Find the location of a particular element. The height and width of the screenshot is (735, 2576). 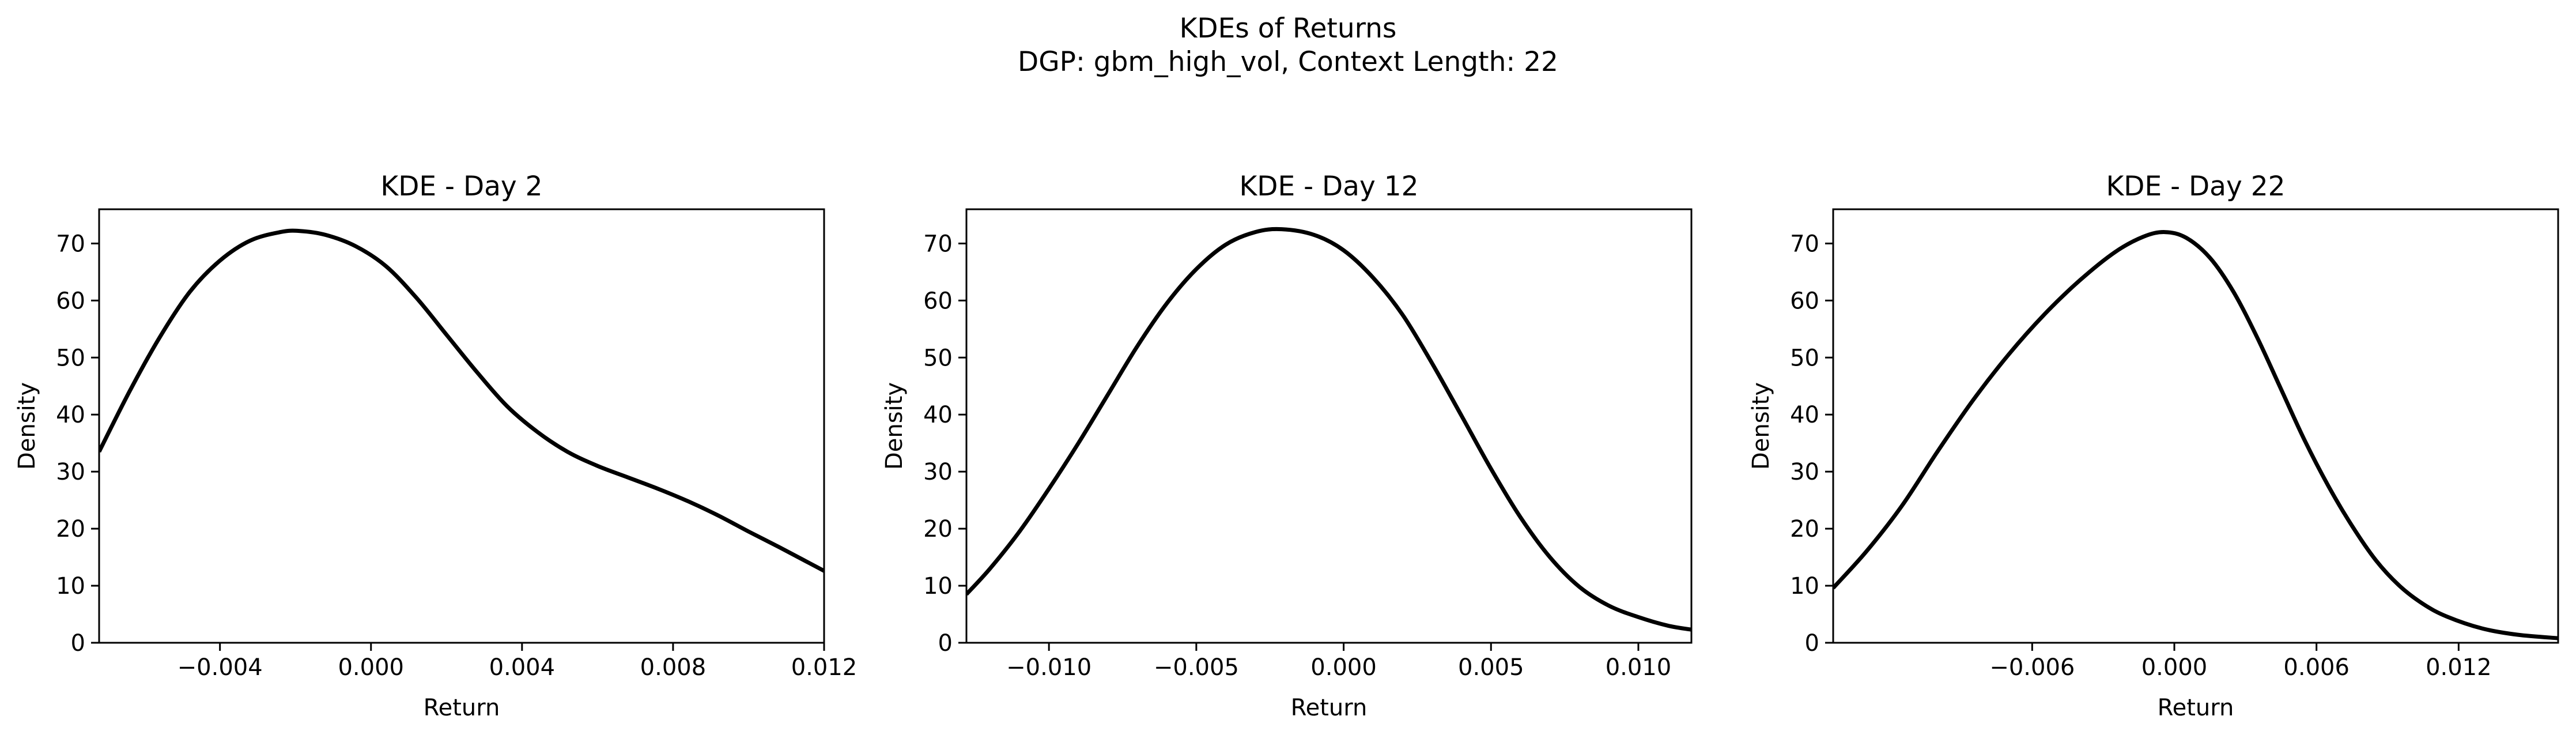

x-tick-label: −0.006 is located at coordinates (2032, 667).